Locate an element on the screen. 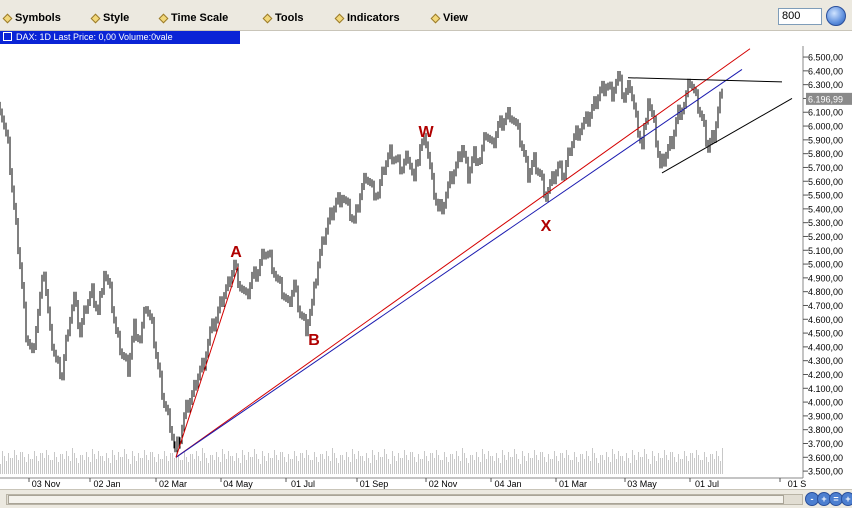 The height and width of the screenshot is (508, 852). menu-tools: Tools is located at coordinates (283, 18).